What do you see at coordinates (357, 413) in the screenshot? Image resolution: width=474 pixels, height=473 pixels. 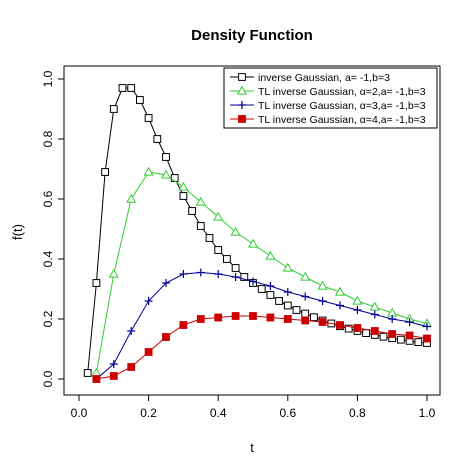 I see `x-tick-label: 0.8` at bounding box center [357, 413].